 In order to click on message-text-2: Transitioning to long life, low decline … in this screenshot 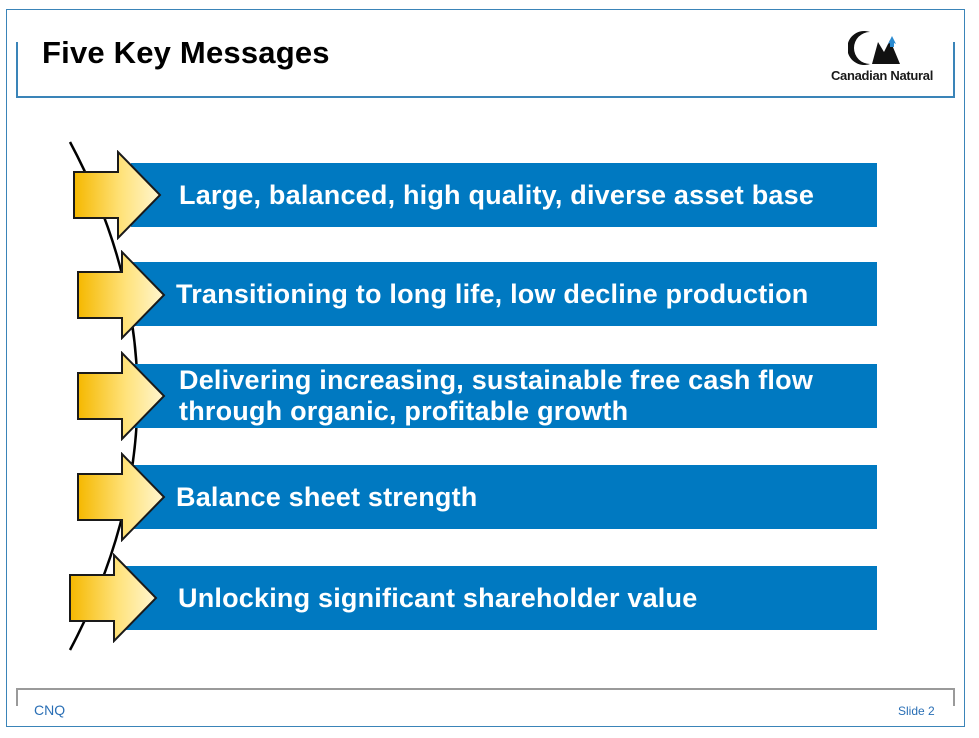, I will do `click(492, 293)`.